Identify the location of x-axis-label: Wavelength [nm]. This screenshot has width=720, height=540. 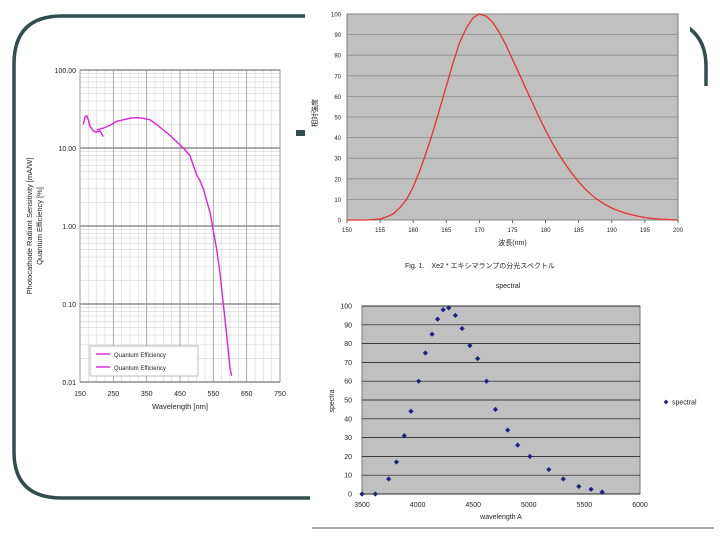
(180, 406).